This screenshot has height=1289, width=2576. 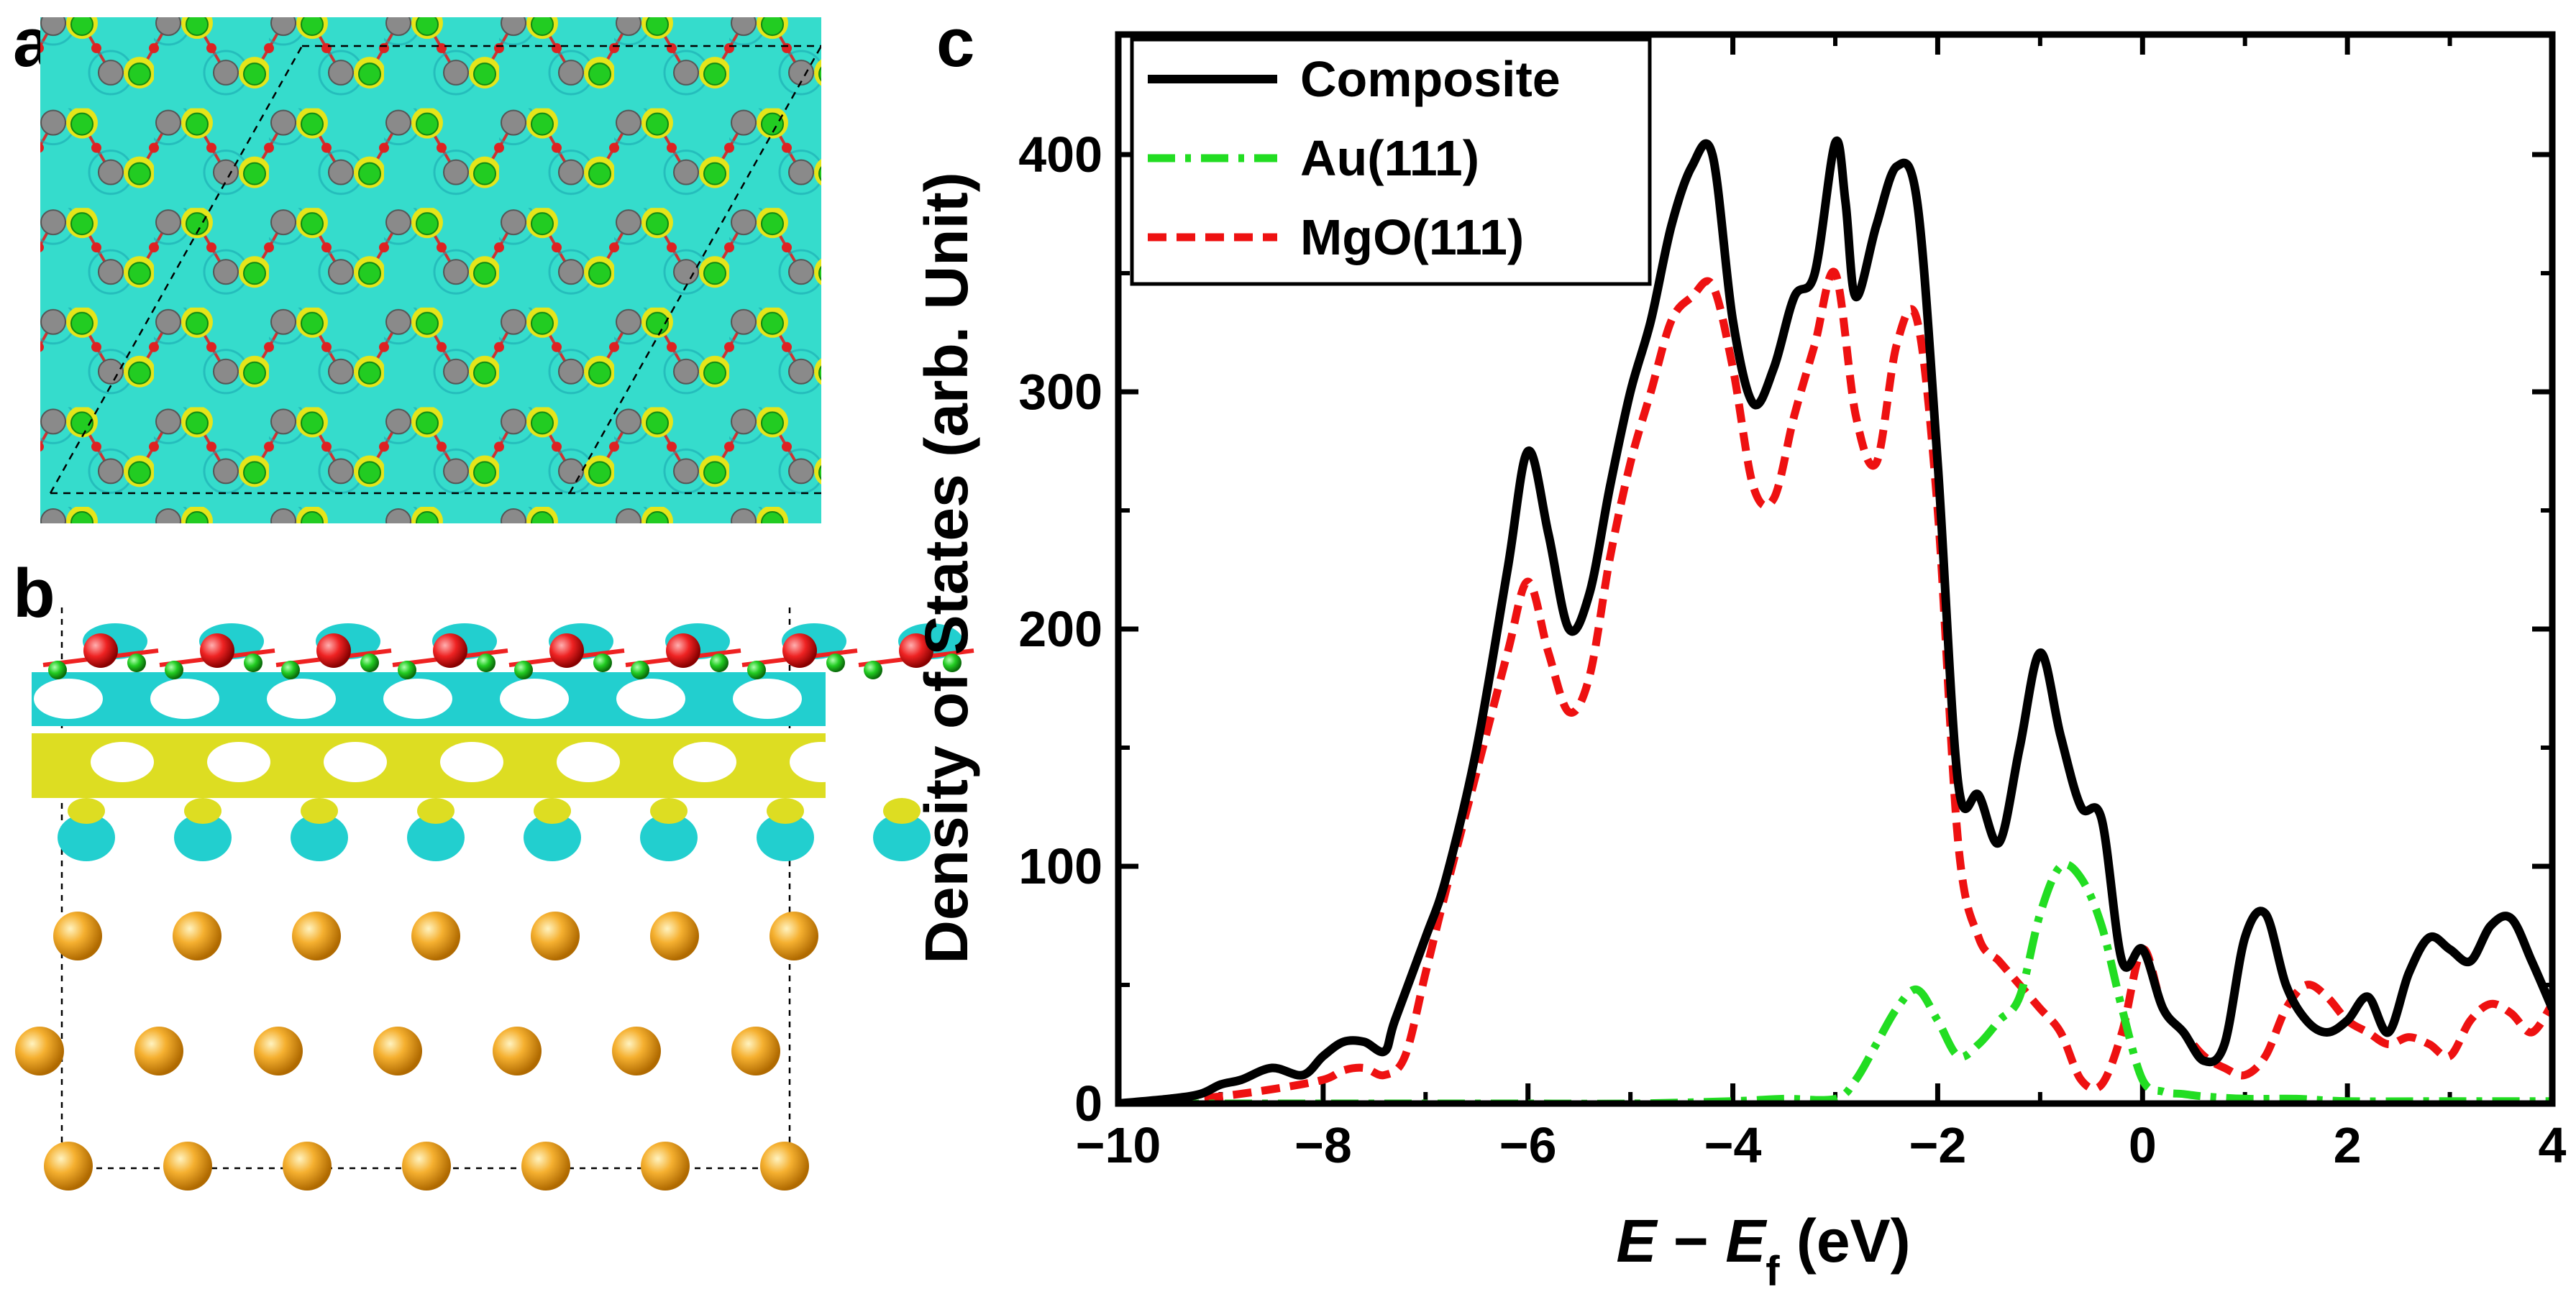 What do you see at coordinates (1637, 1241) in the screenshot?
I see `x-axis-title-e: E` at bounding box center [1637, 1241].